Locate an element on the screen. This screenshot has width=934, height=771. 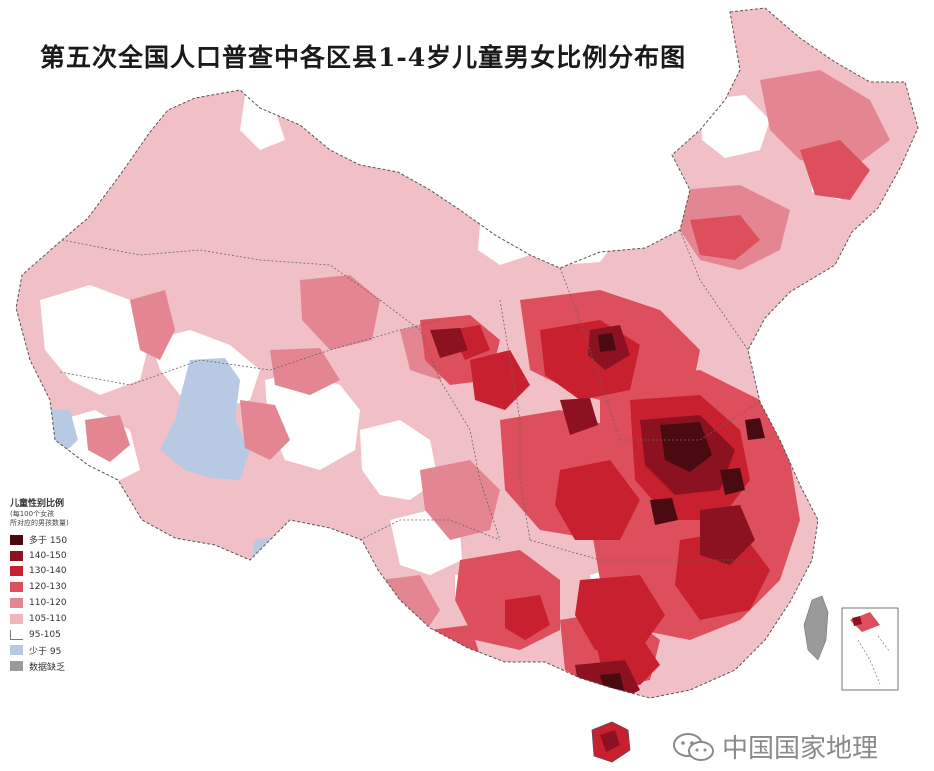
watermark: 中国国家地理 is located at coordinates (775, 746).